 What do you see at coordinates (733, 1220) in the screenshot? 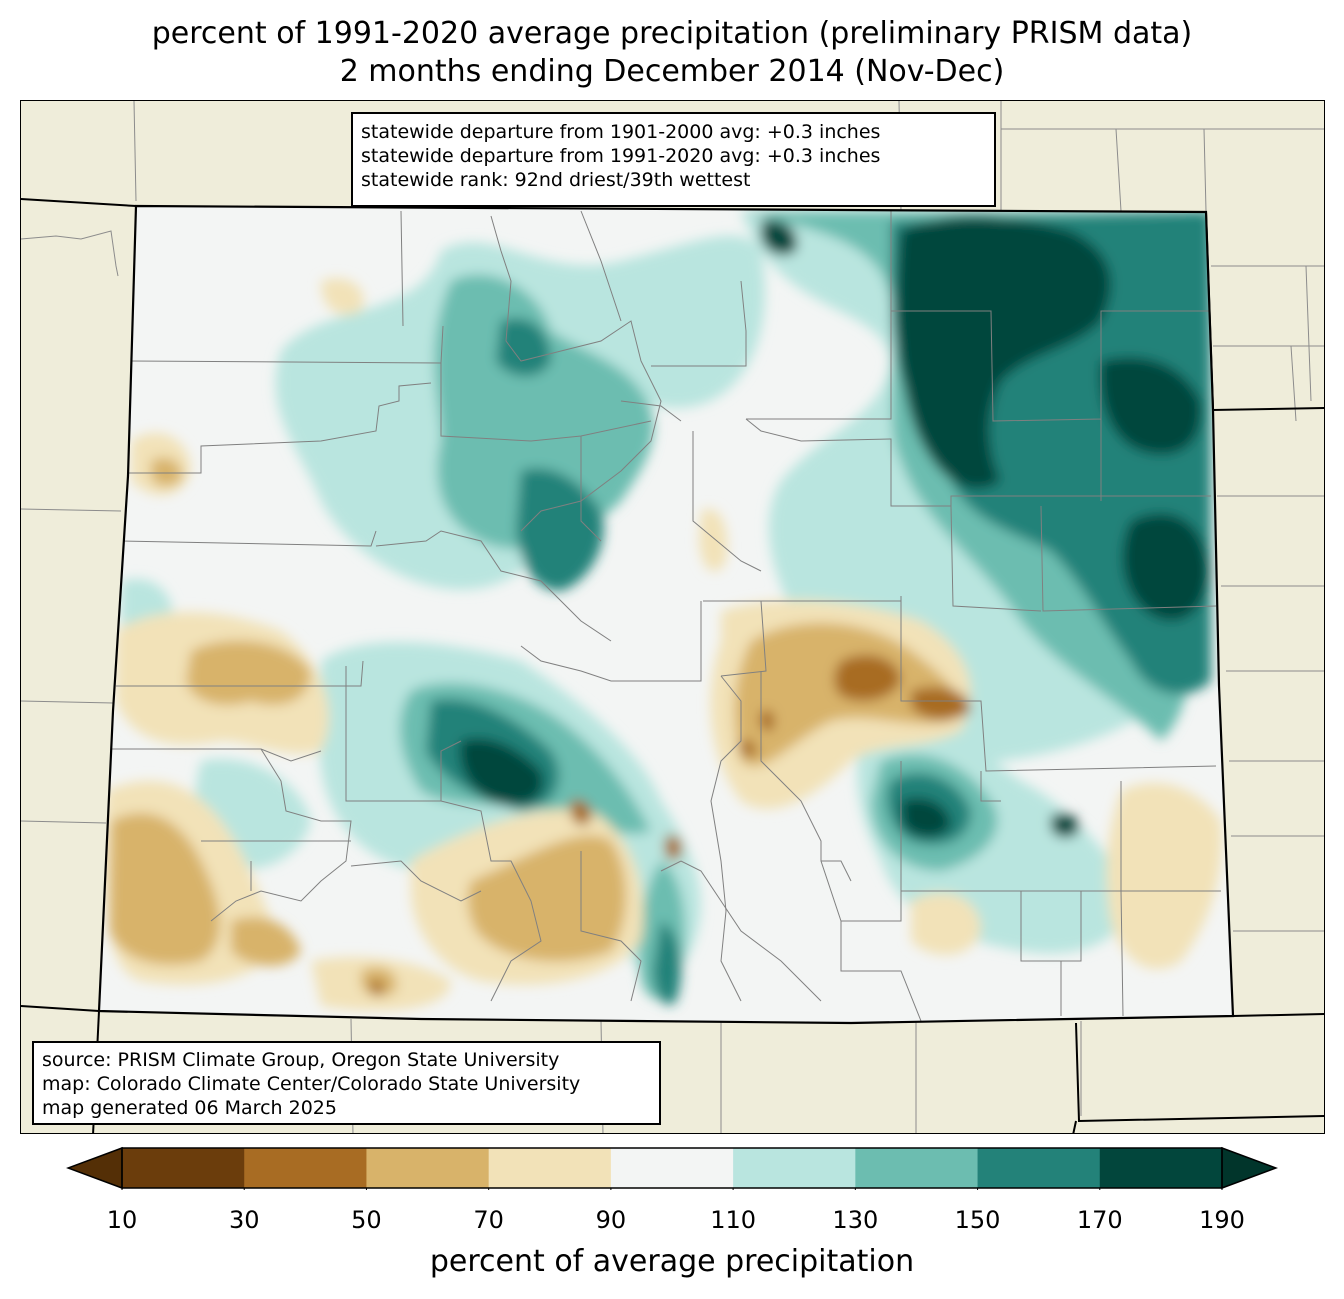
I see `colorbar-tick-label: 110` at bounding box center [733, 1220].